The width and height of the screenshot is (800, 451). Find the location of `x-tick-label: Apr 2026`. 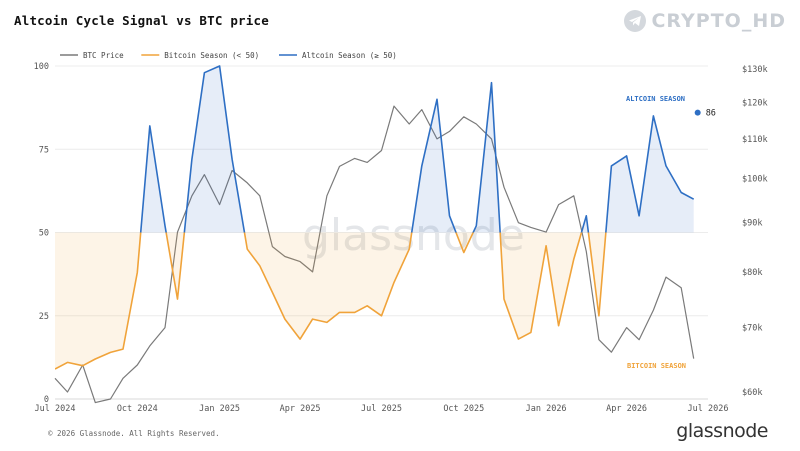

x-tick-label: Apr 2026 is located at coordinates (626, 409).